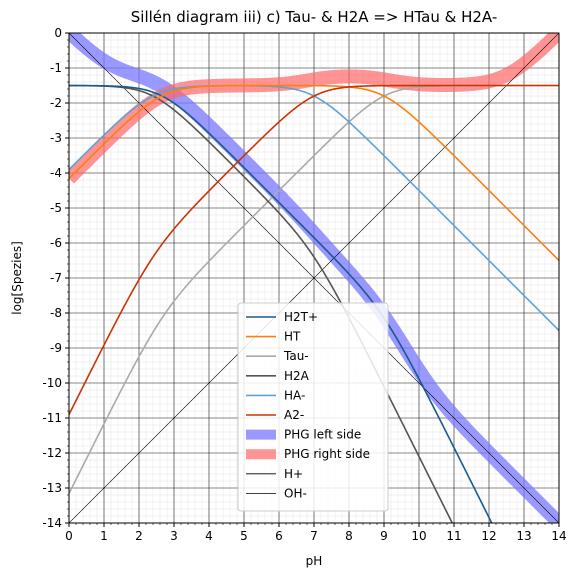 The height and width of the screenshot is (578, 578). What do you see at coordinates (453, 536) in the screenshot?
I see `x-tick-label: 11` at bounding box center [453, 536].